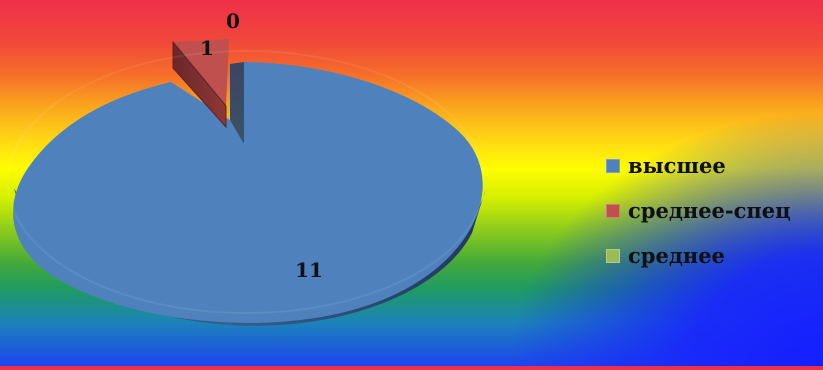 This screenshot has height=370, width=823. I want to click on legend-swatch-vysshee, so click(613, 166).